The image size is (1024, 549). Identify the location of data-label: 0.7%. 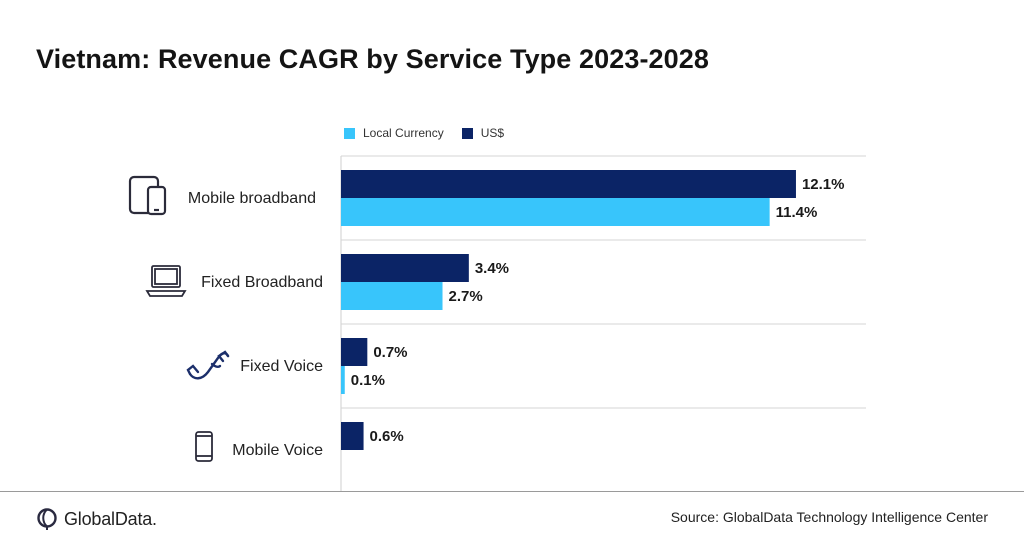
(390, 352).